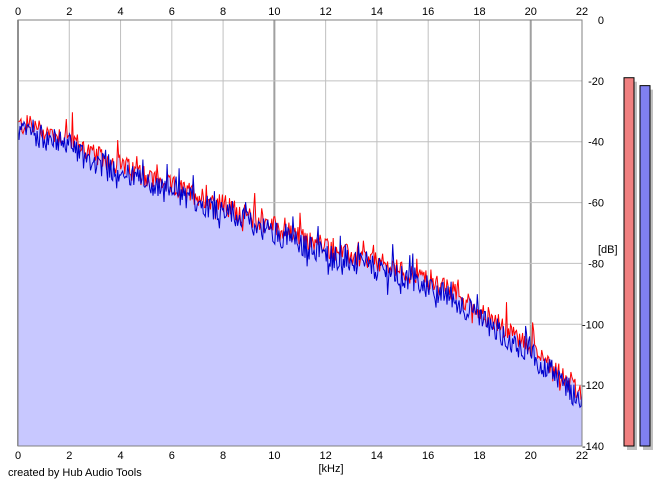  What do you see at coordinates (377, 12) in the screenshot?
I see `x-tick-top-14: 14` at bounding box center [377, 12].